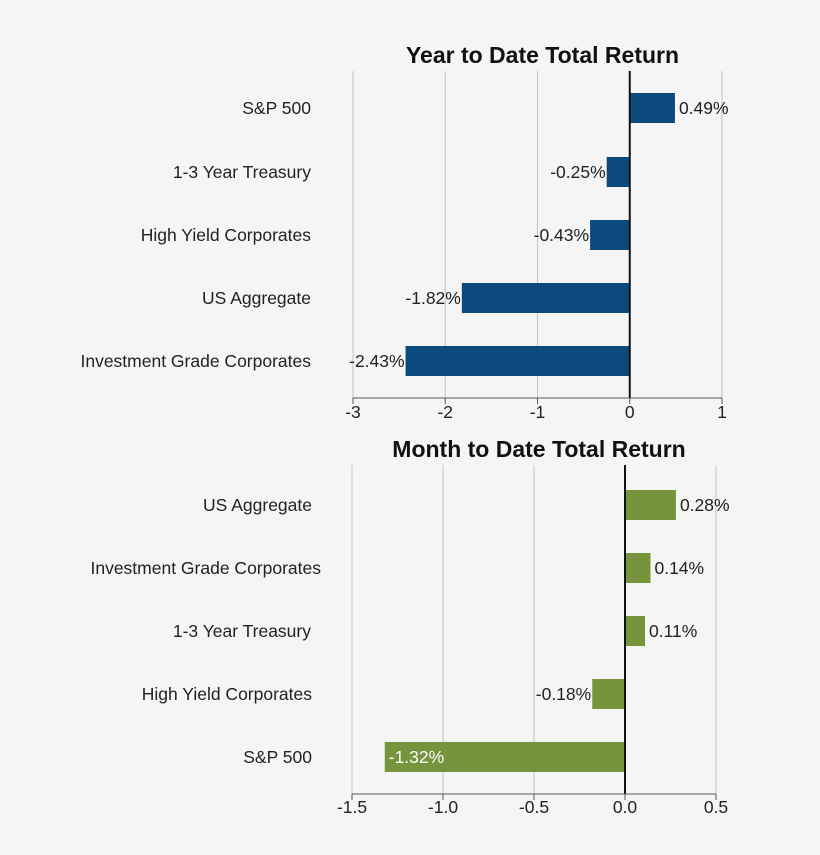 The width and height of the screenshot is (820, 855). What do you see at coordinates (705, 505) in the screenshot?
I see `value-label: 0.28%` at bounding box center [705, 505].